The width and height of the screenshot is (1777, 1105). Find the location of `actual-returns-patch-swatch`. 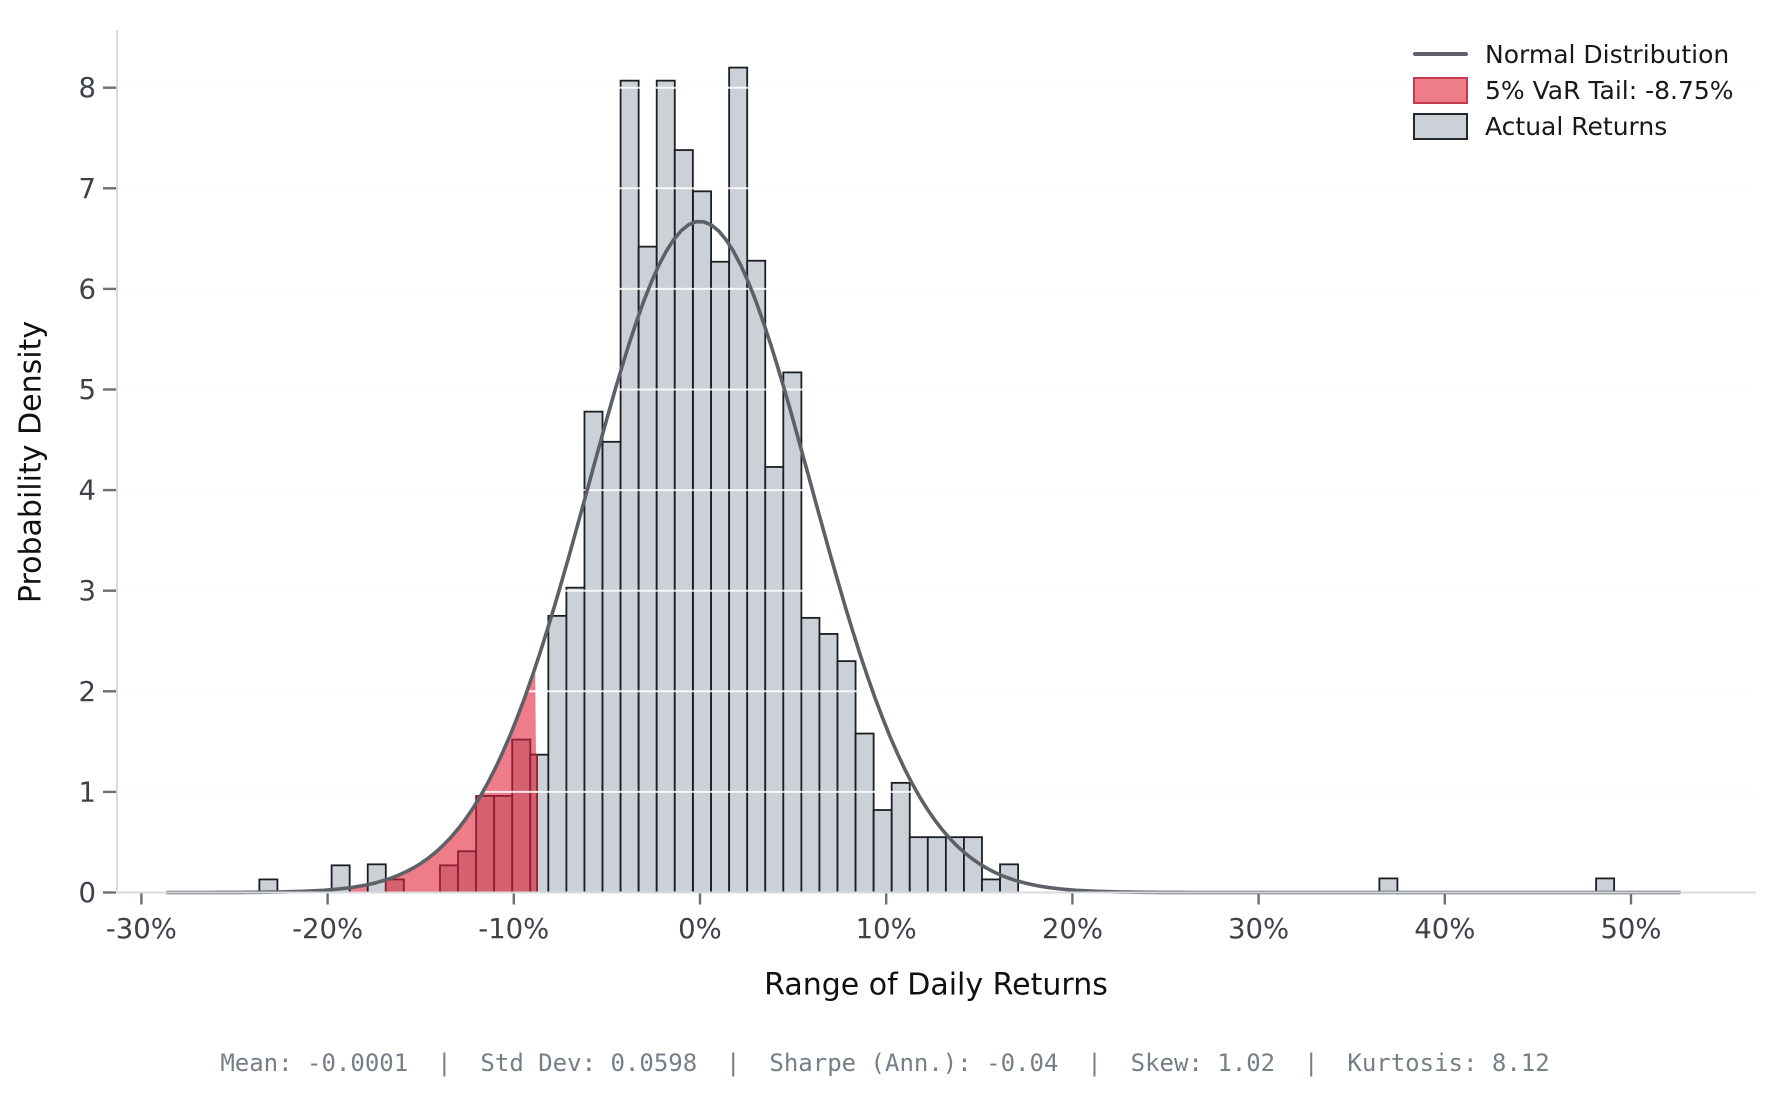

actual-returns-patch-swatch is located at coordinates (1440, 126).